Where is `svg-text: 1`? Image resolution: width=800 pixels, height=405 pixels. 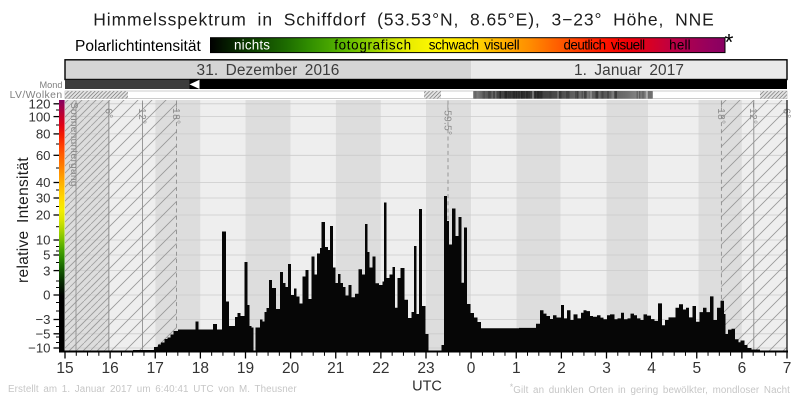
svg-text: 1 is located at coordinates (516, 368).